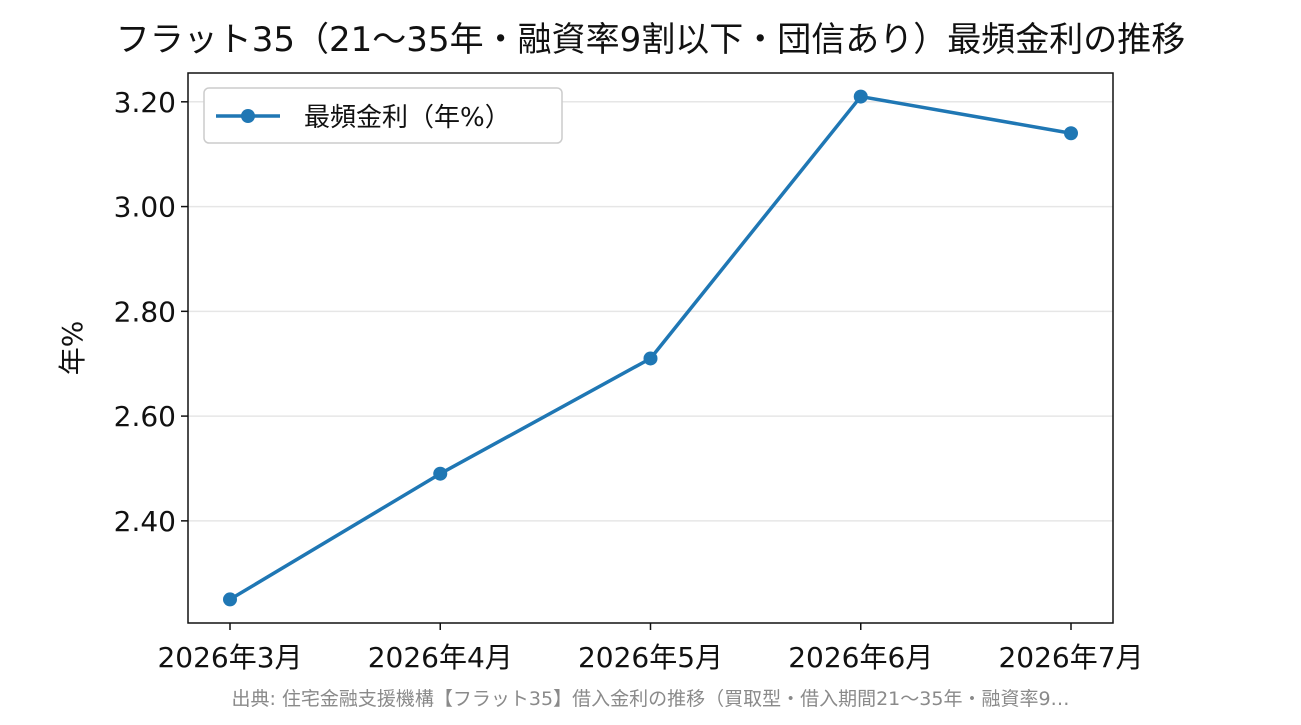  What do you see at coordinates (1070, 657) in the screenshot?
I see `x-tick-label: 2026年7月` at bounding box center [1070, 657].